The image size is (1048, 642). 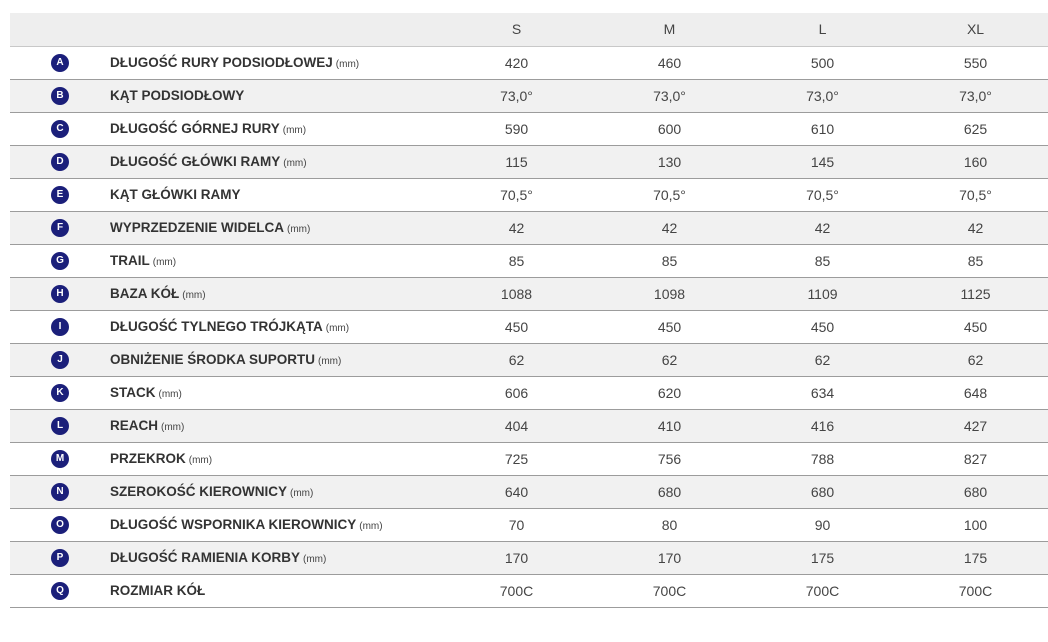 I want to click on row-badge-cell: K, so click(x=60, y=392).